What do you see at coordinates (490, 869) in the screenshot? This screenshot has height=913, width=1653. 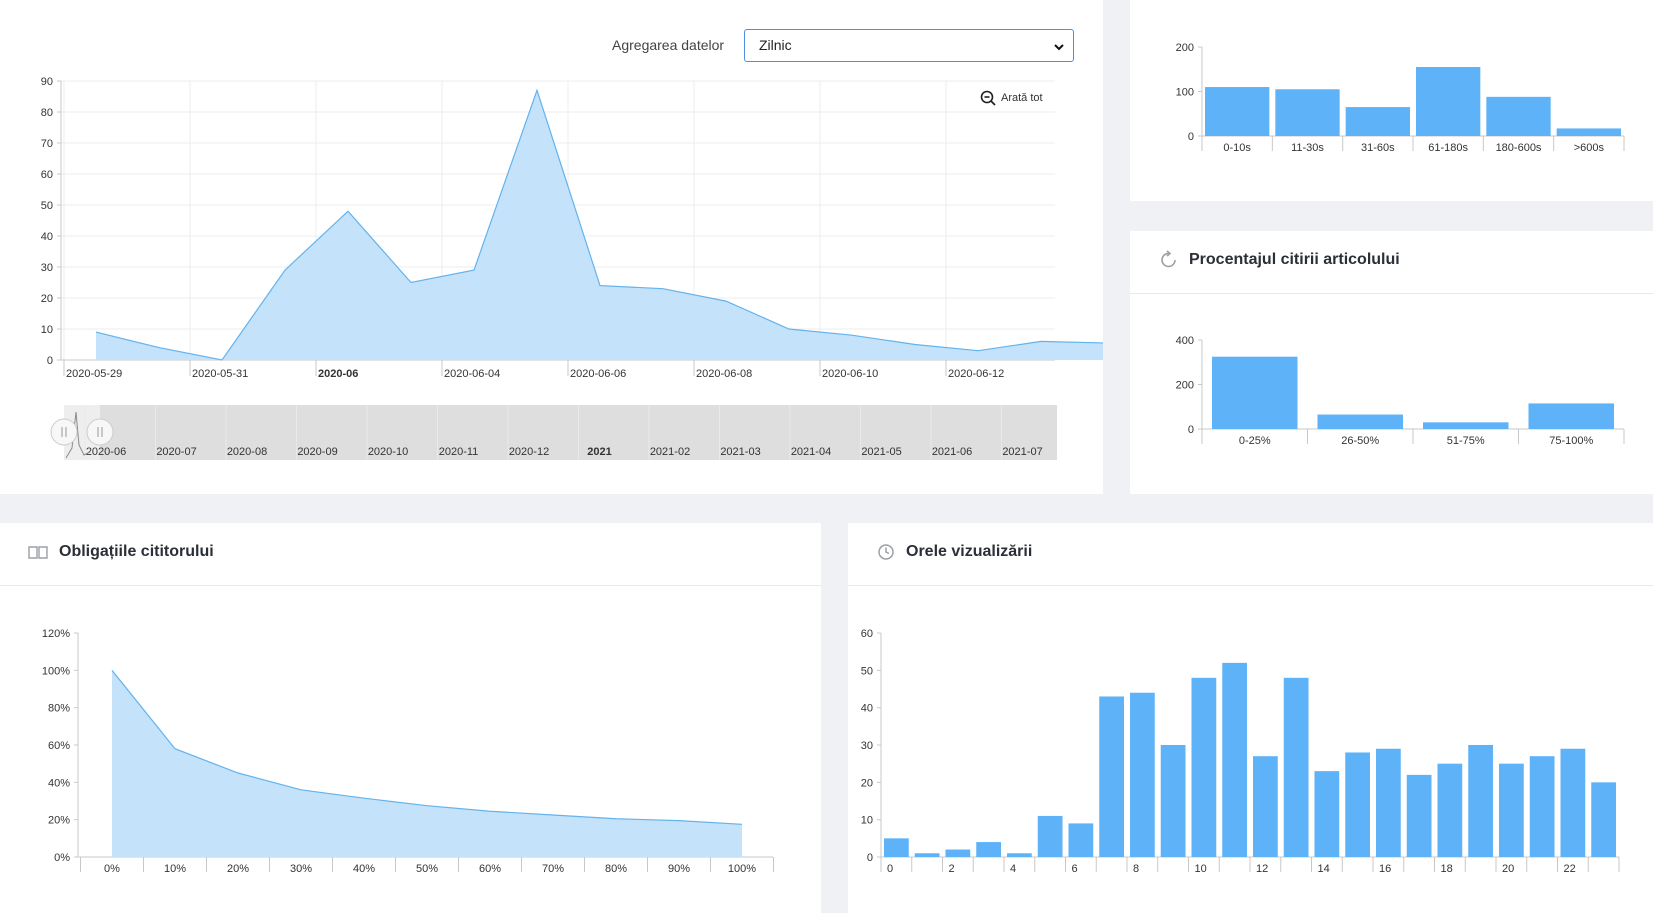 I see `x-tick-label: 60%` at bounding box center [490, 869].